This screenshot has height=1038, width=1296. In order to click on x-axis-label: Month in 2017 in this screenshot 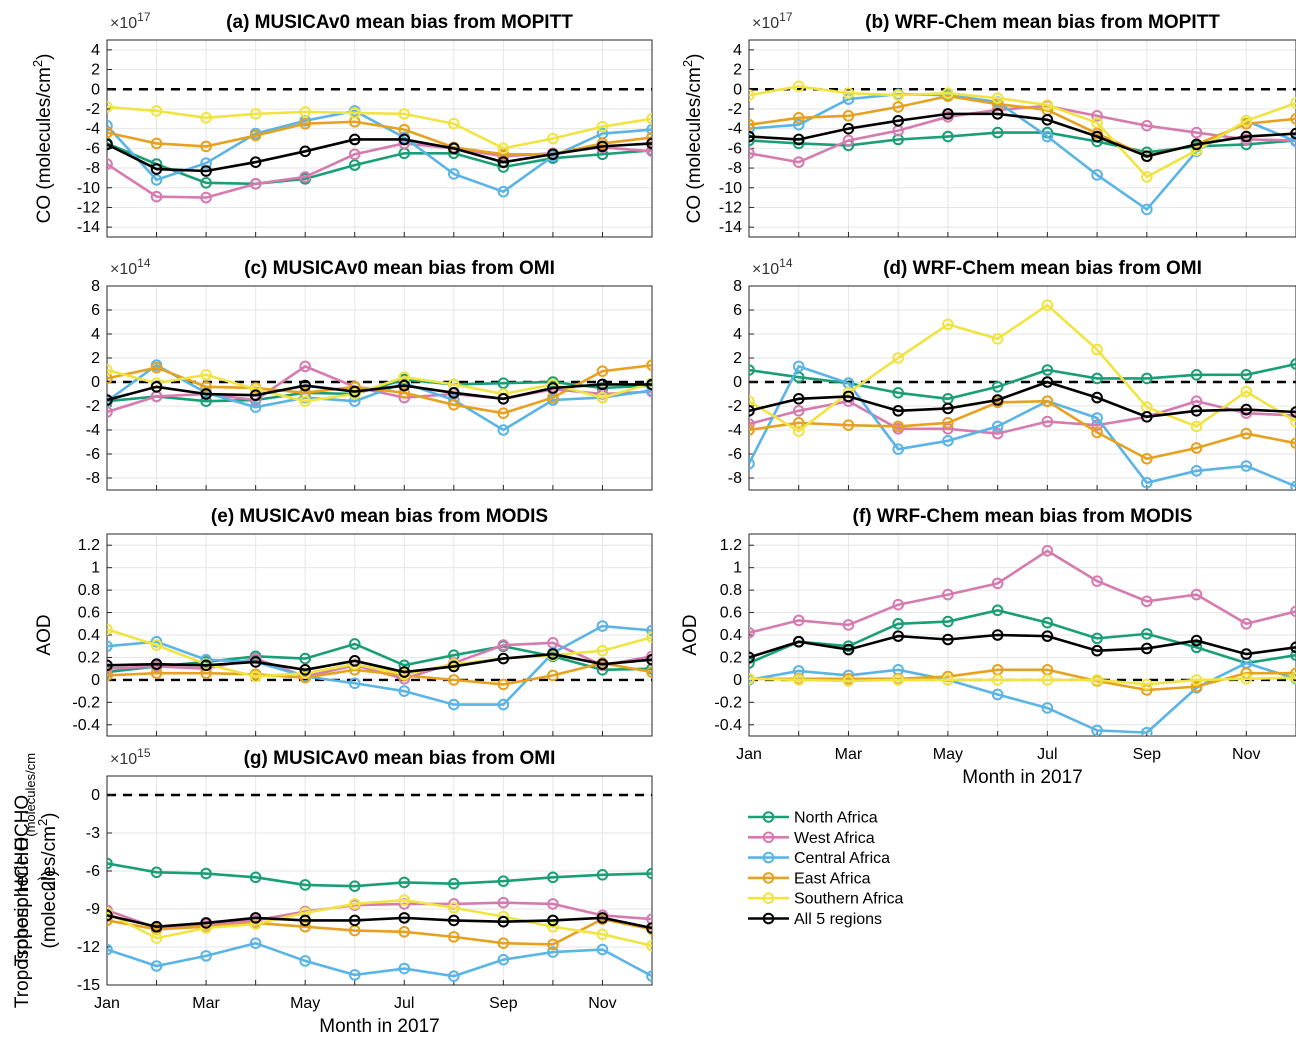, I will do `click(1022, 777)`.